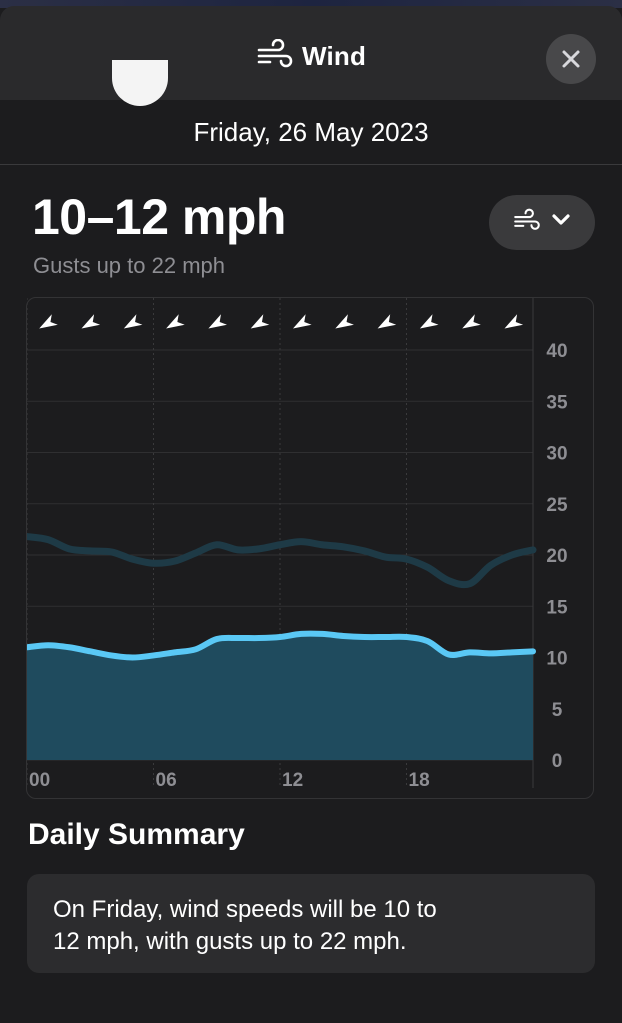 This screenshot has height=1023, width=622. What do you see at coordinates (129, 265) in the screenshot?
I see `gusts-value: Gusts up to 22 mph` at bounding box center [129, 265].